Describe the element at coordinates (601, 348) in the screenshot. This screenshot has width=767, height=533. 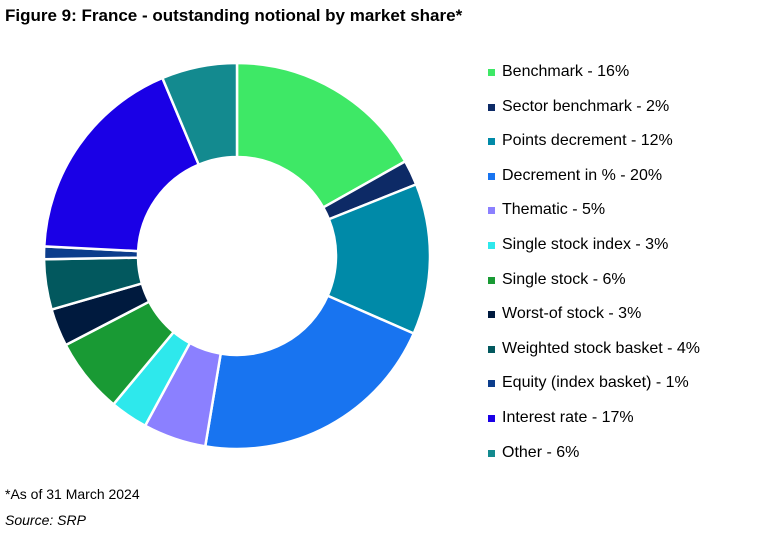
I see `legend-label: Weighted stock basket - 4%` at that location.